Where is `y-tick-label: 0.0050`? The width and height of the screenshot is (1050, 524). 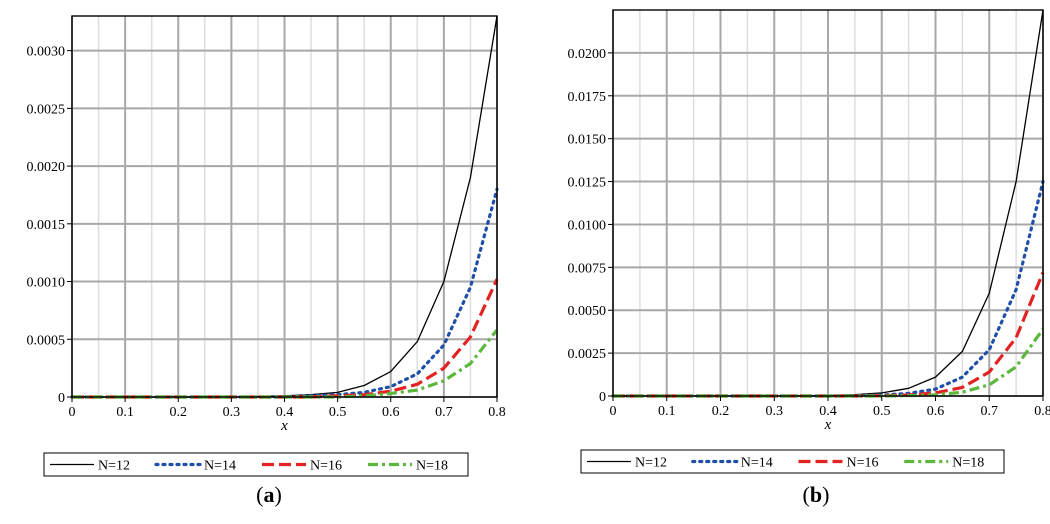 y-tick-label: 0.0050 is located at coordinates (587, 311).